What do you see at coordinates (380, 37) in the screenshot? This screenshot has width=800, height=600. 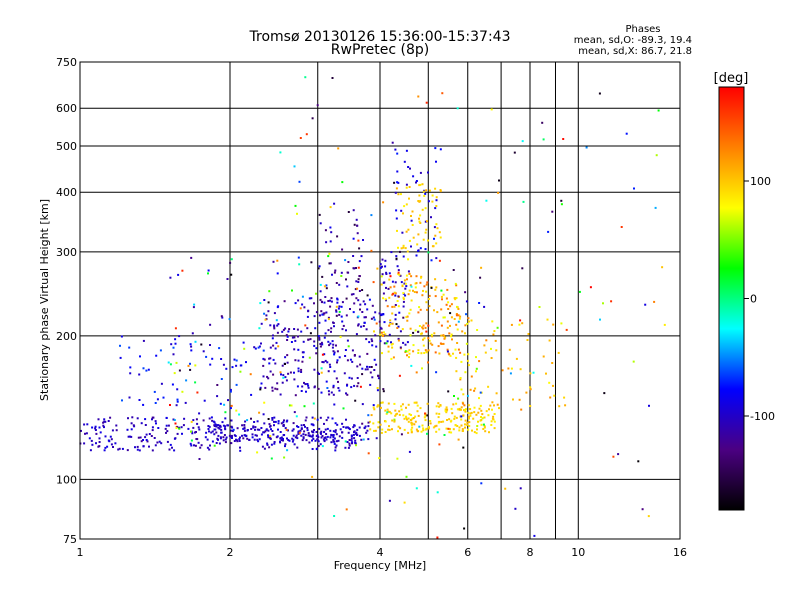 I see `chart-title: Tromsø 20130126 15:36:00-15:37:43` at bounding box center [380, 37].